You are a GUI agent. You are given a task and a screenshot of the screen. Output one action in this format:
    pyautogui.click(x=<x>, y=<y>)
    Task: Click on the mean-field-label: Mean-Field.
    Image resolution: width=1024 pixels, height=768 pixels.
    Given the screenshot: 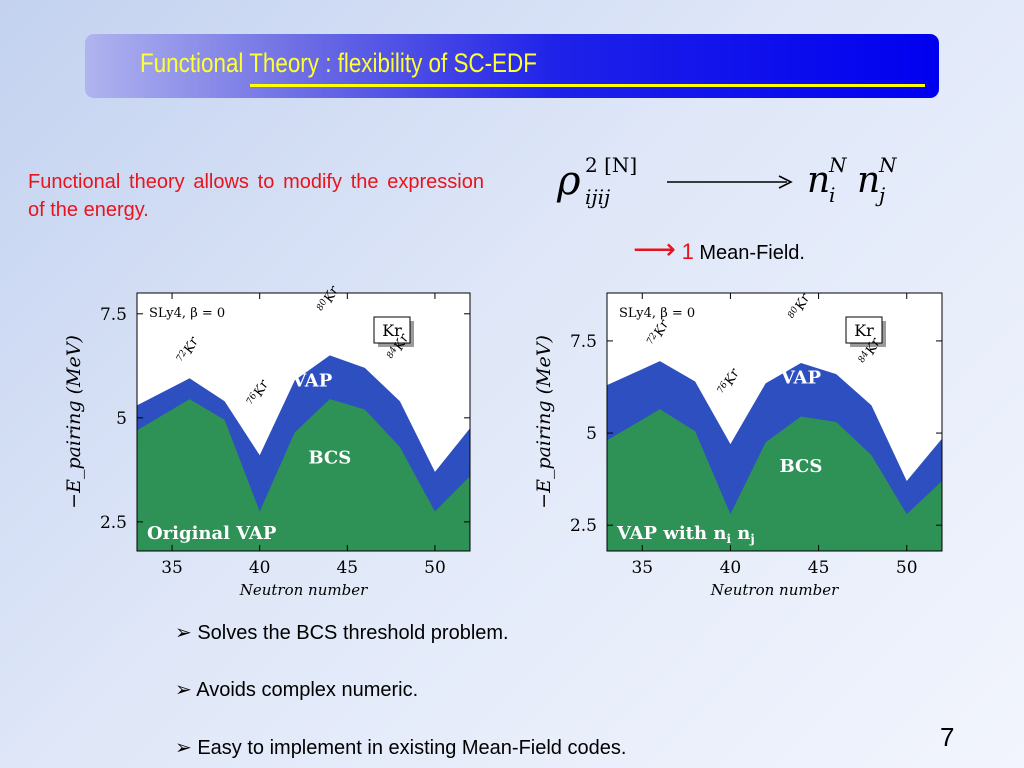 What is the action you would take?
    pyautogui.click(x=752, y=253)
    